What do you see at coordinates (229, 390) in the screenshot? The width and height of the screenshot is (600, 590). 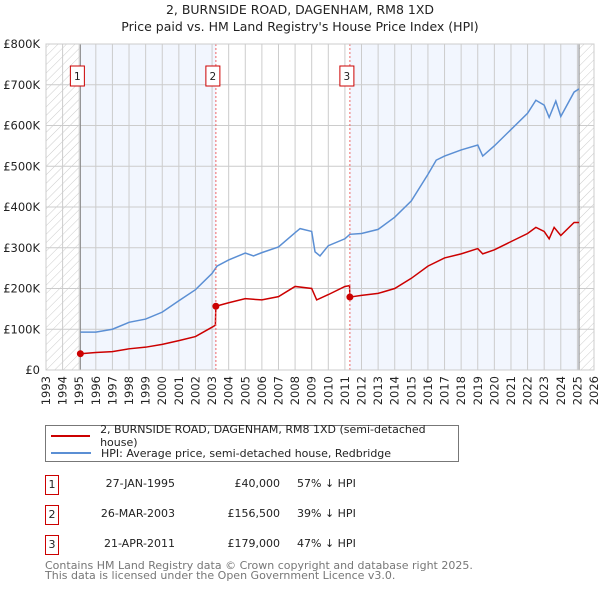 I see `x-tick-label: 2004` at bounding box center [229, 390].